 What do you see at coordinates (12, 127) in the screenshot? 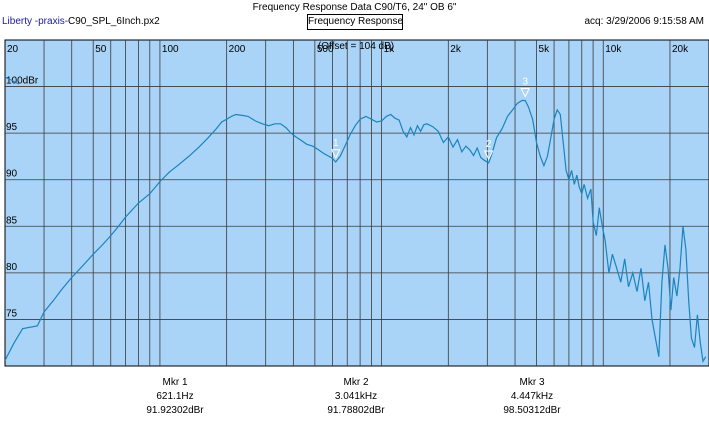
I see `y-tick-label: 95` at bounding box center [12, 127].